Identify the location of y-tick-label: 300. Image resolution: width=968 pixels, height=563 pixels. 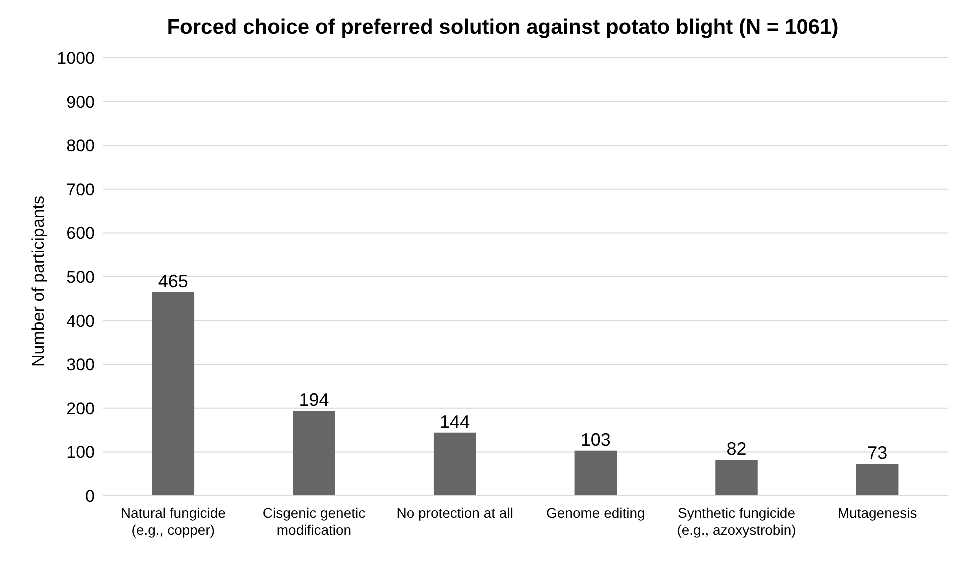
(80, 365).